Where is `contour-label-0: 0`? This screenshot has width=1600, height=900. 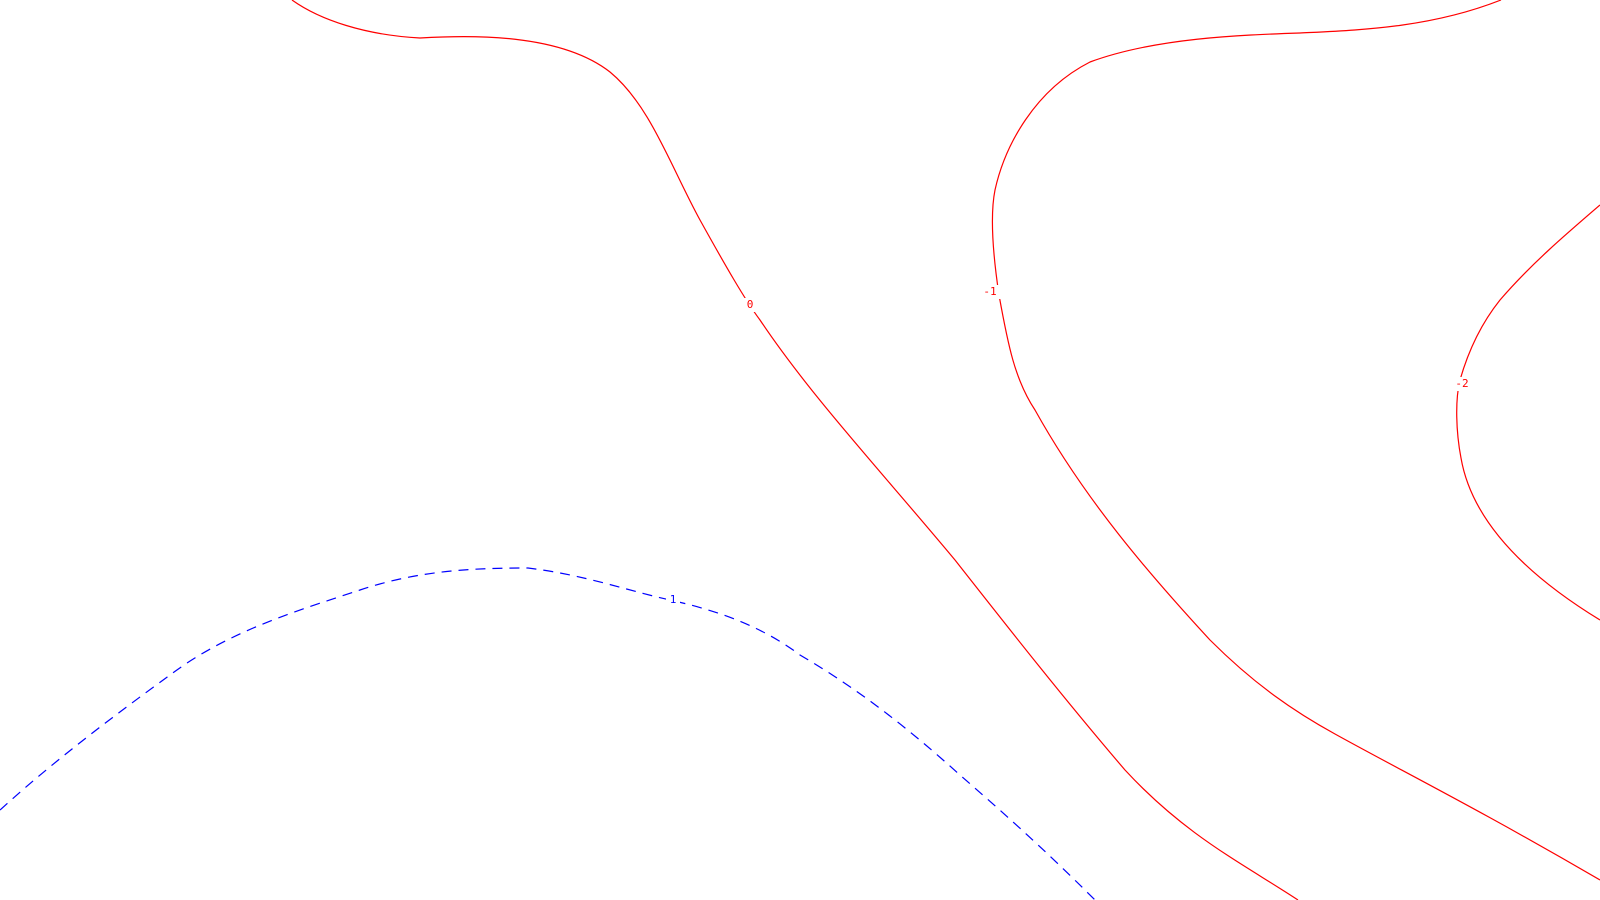
contour-label-0: 0 is located at coordinates (750, 304).